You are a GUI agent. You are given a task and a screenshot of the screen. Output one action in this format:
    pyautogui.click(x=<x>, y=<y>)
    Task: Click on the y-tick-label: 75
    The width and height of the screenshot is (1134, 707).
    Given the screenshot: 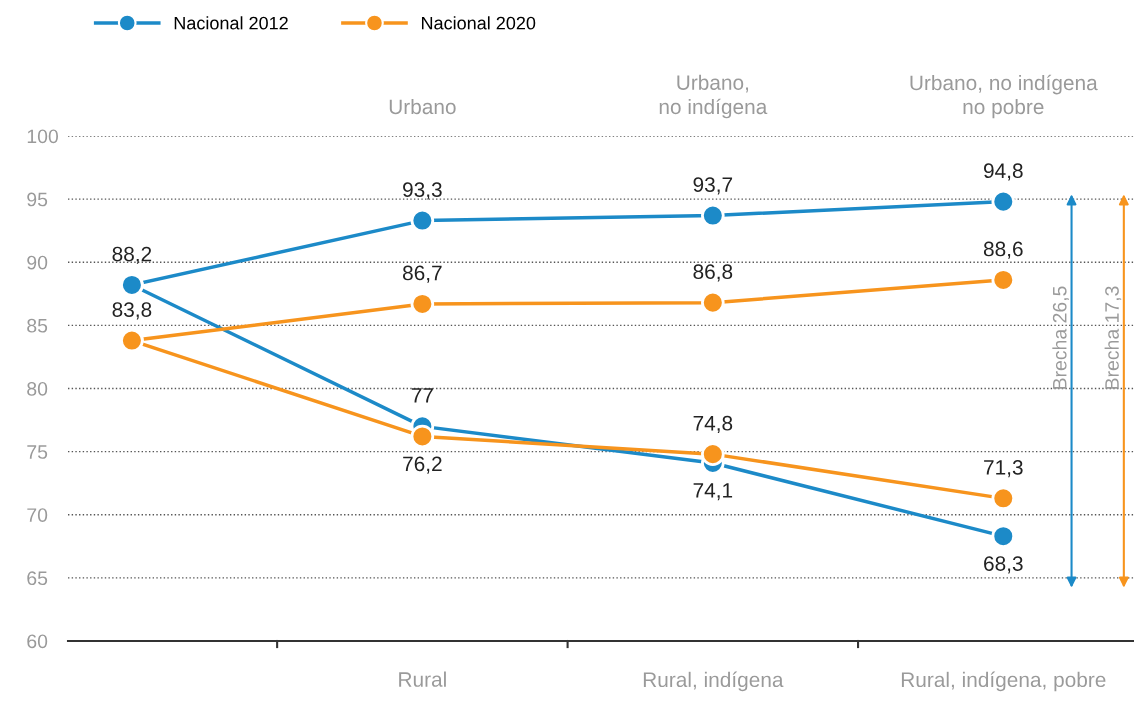 What is the action you would take?
    pyautogui.click(x=37, y=452)
    